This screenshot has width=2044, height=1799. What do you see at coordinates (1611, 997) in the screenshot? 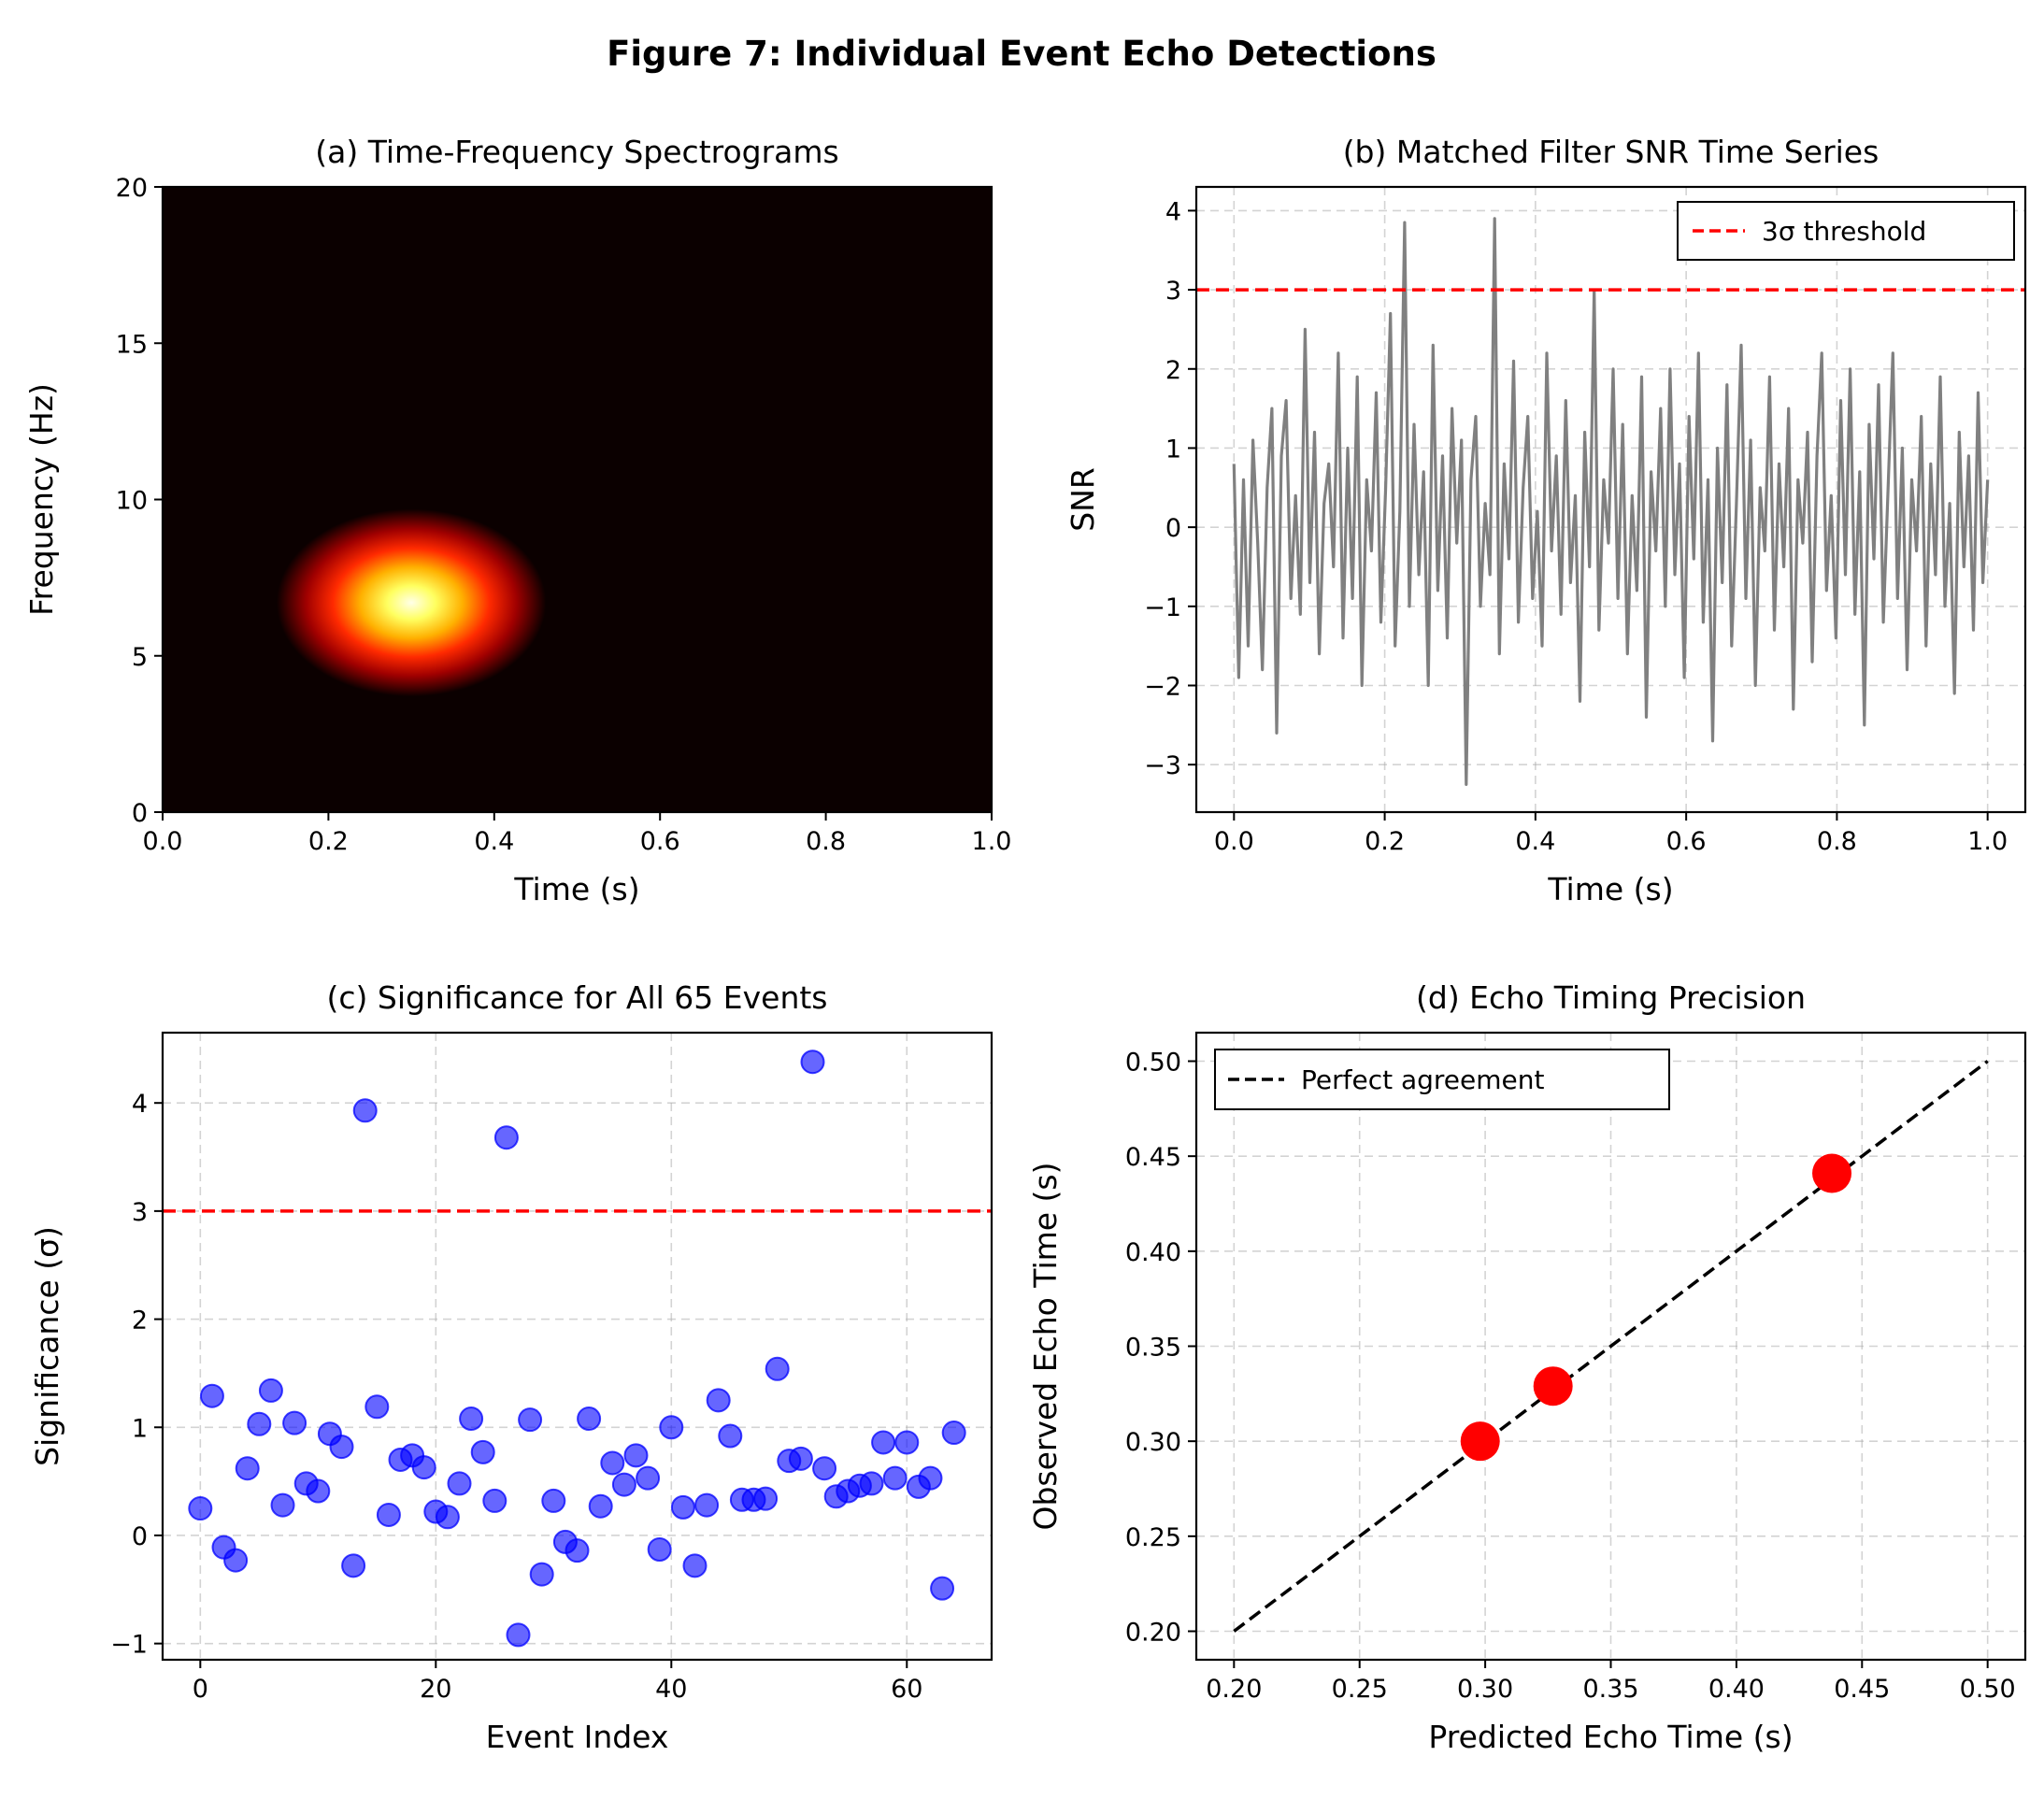
I see `panel-title: (d) Echo Timing Precision` at bounding box center [1611, 997].